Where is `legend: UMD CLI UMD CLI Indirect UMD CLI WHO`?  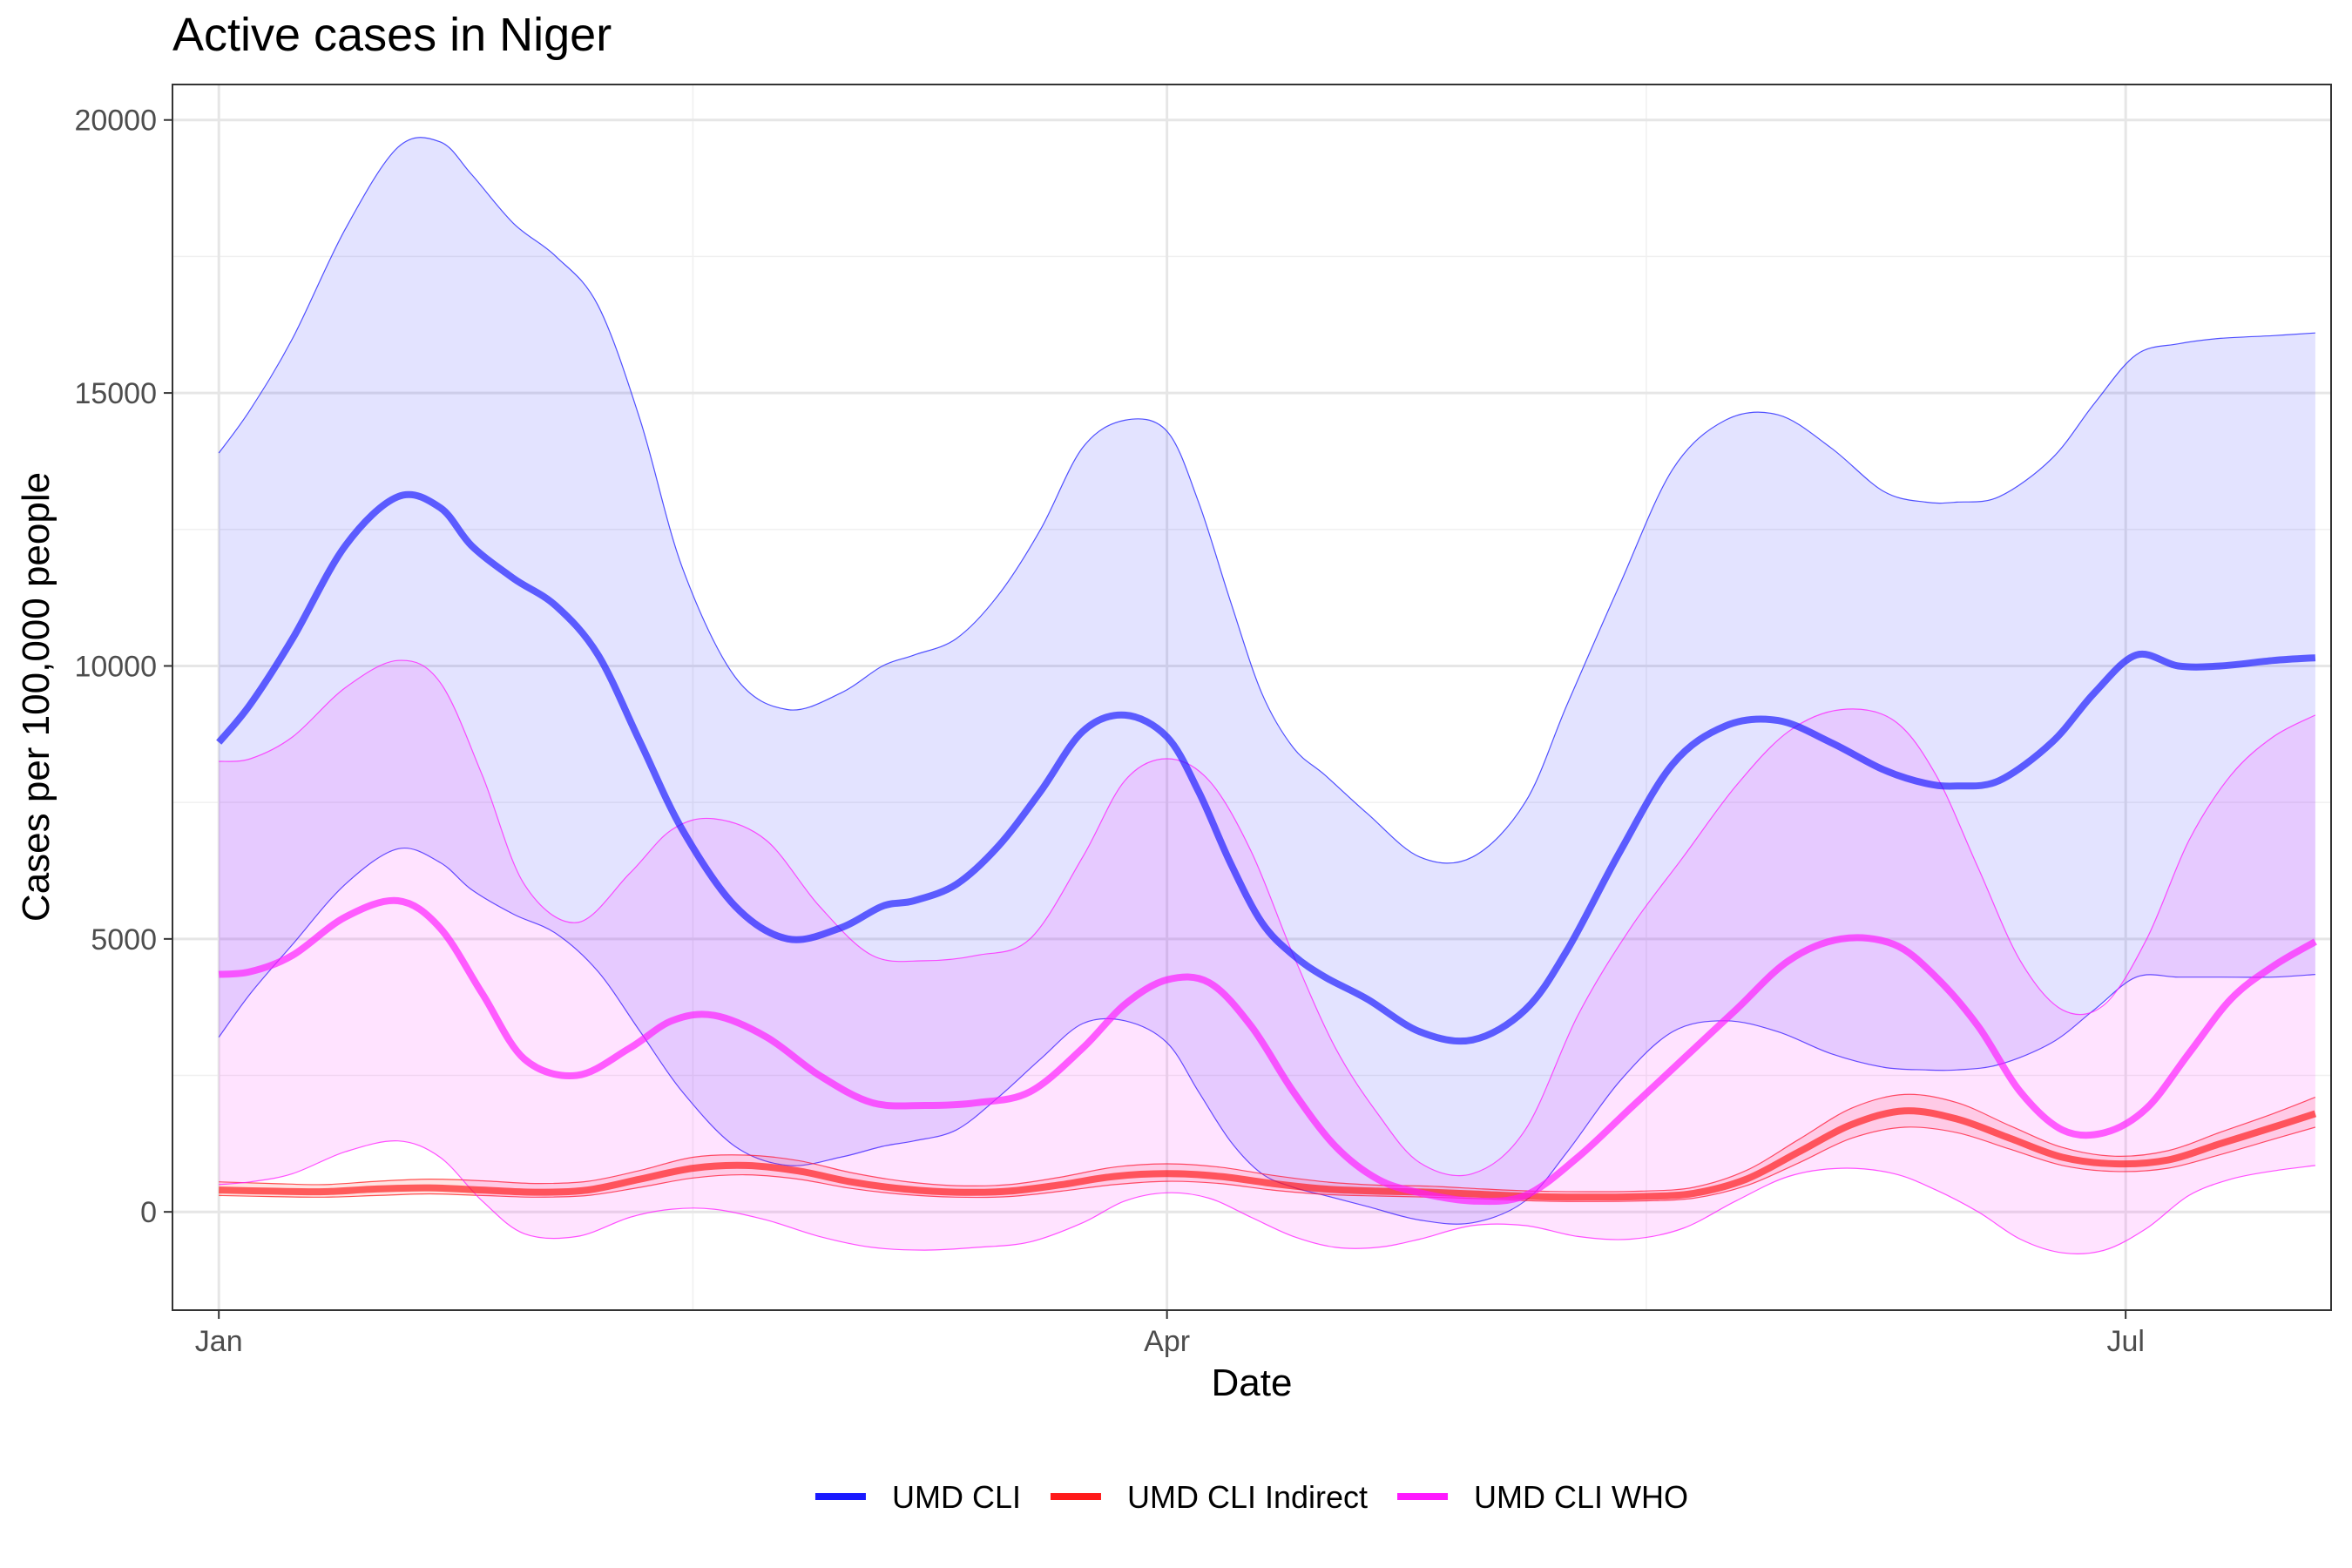 legend: UMD CLI UMD CLI Indirect UMD CLI WHO is located at coordinates (1251, 1497).